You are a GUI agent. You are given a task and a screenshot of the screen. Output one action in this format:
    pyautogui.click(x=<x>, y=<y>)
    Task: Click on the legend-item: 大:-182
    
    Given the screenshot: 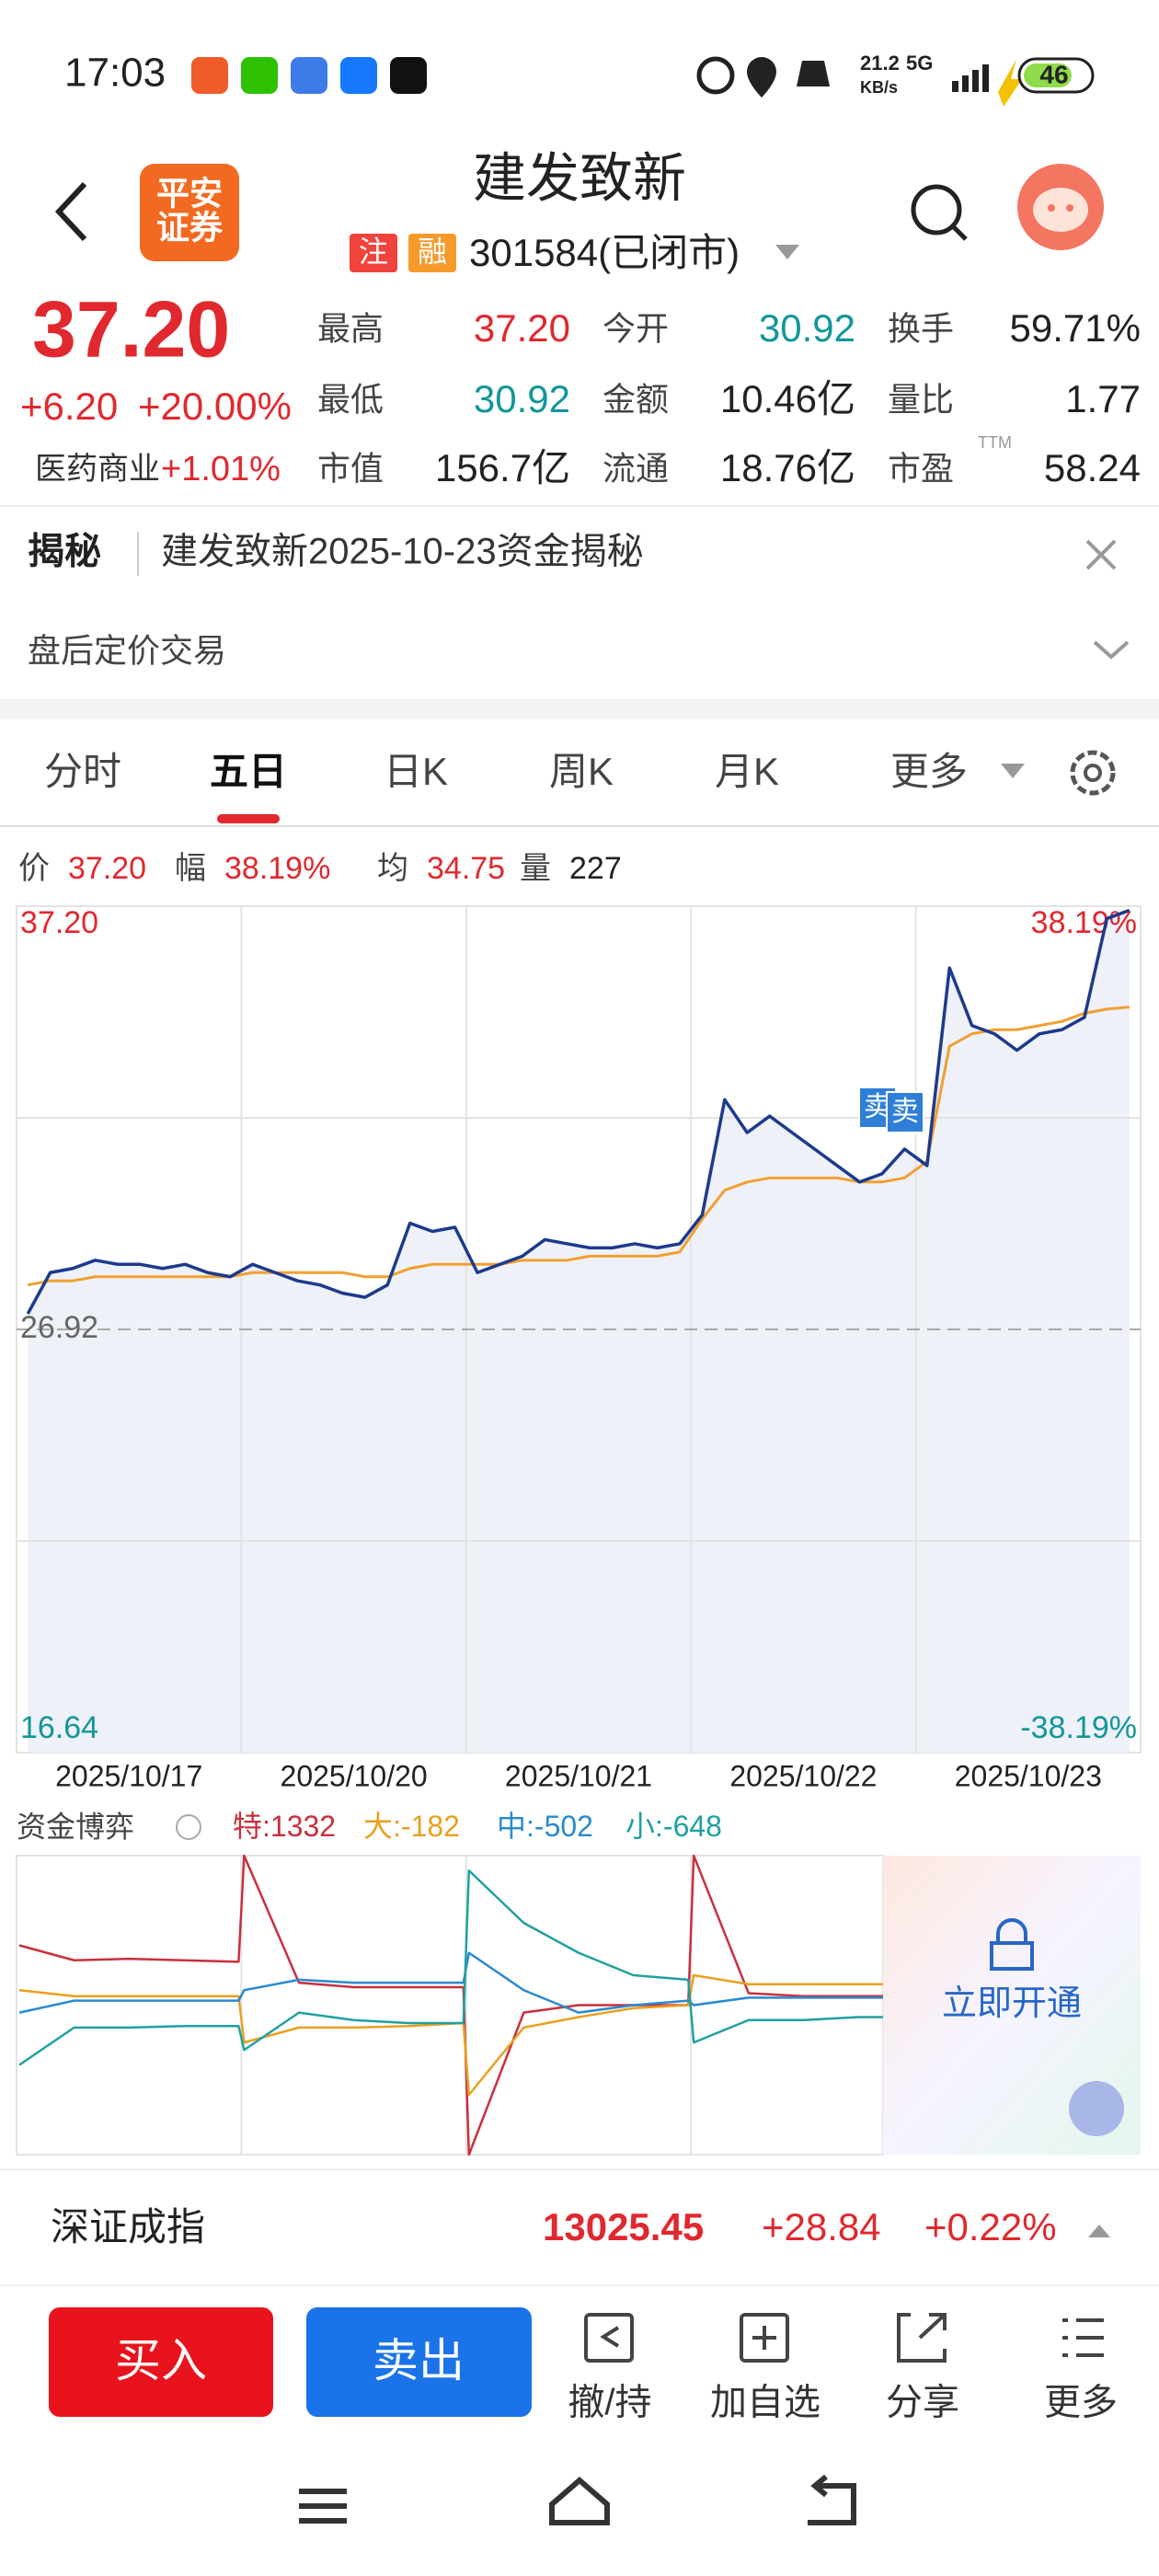 What is the action you would take?
    pyautogui.click(x=411, y=1826)
    